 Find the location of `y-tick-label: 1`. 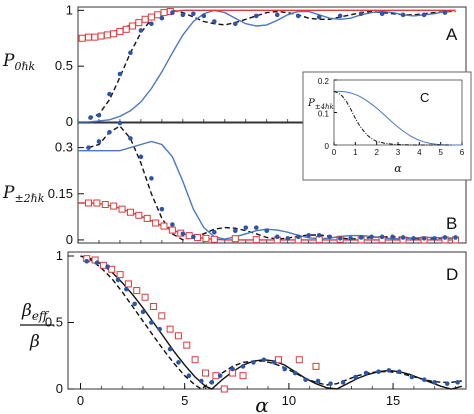

y-tick-label: 1 is located at coordinates (59, 255).